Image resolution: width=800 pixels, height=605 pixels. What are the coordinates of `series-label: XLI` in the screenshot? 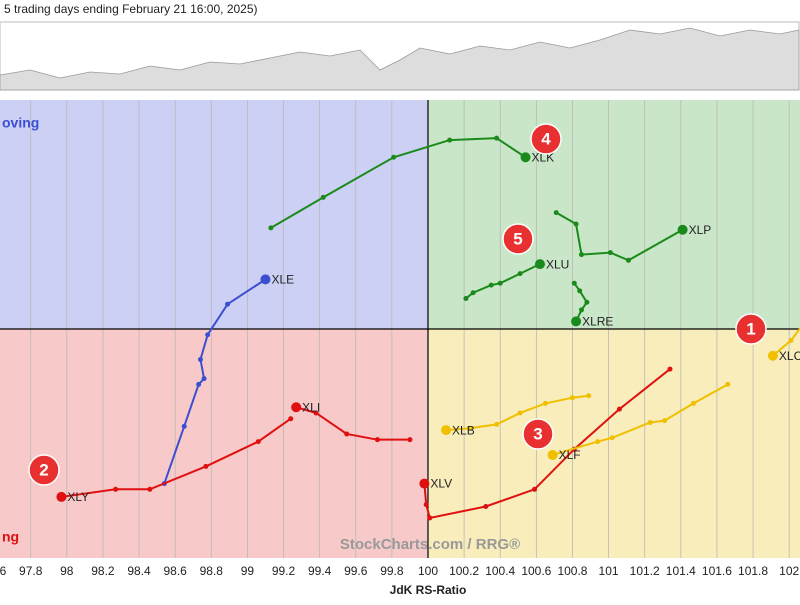 It's located at (311, 407).